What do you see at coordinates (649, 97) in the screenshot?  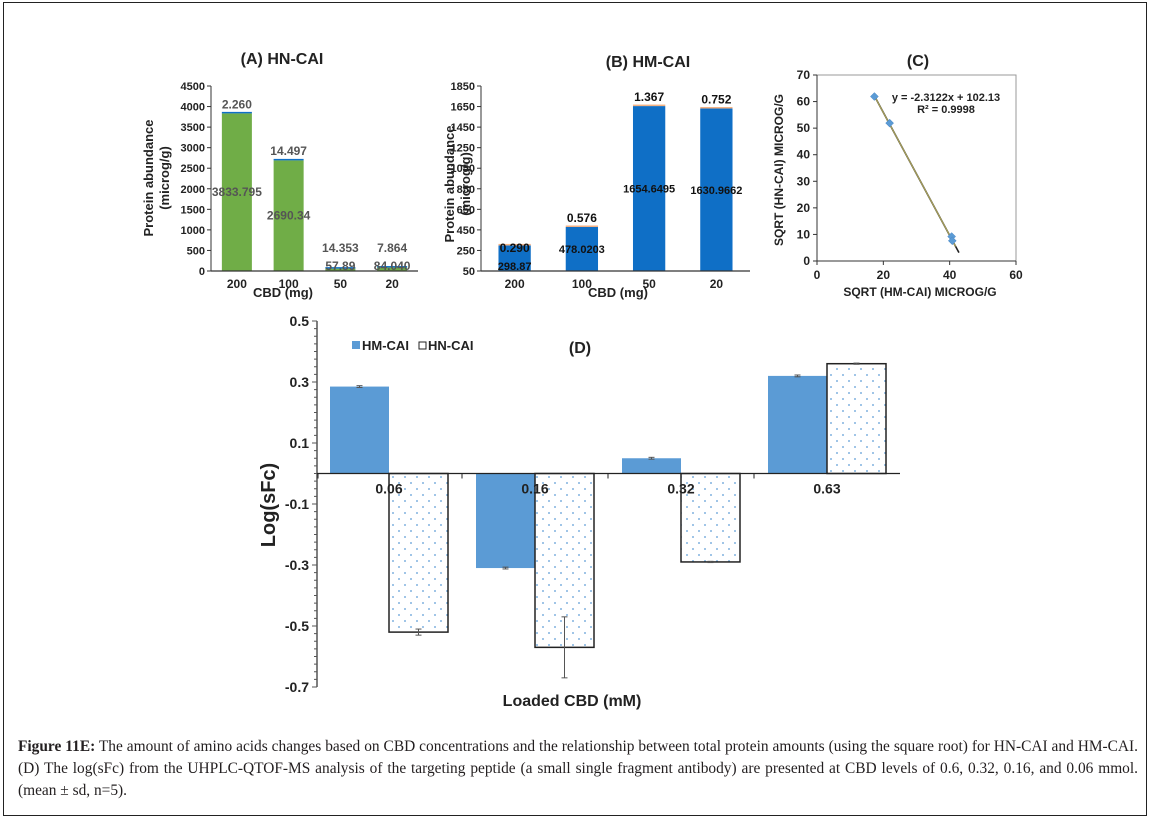 I see `bar-top-label: 1.367` at bounding box center [649, 97].